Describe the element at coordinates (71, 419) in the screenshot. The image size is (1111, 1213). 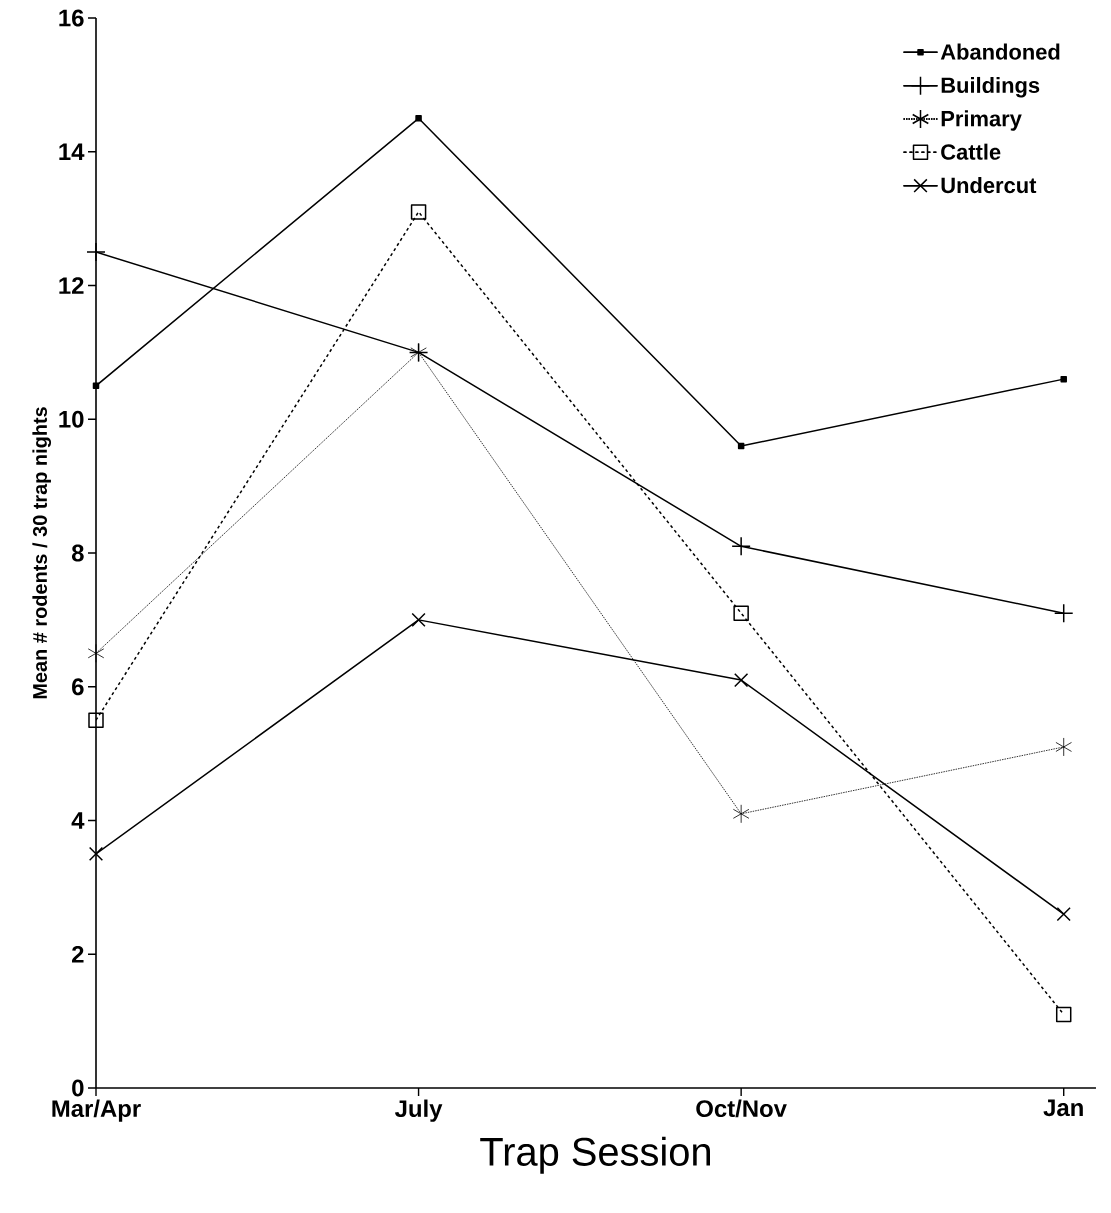
I see `y-tick-label: 10` at that location.